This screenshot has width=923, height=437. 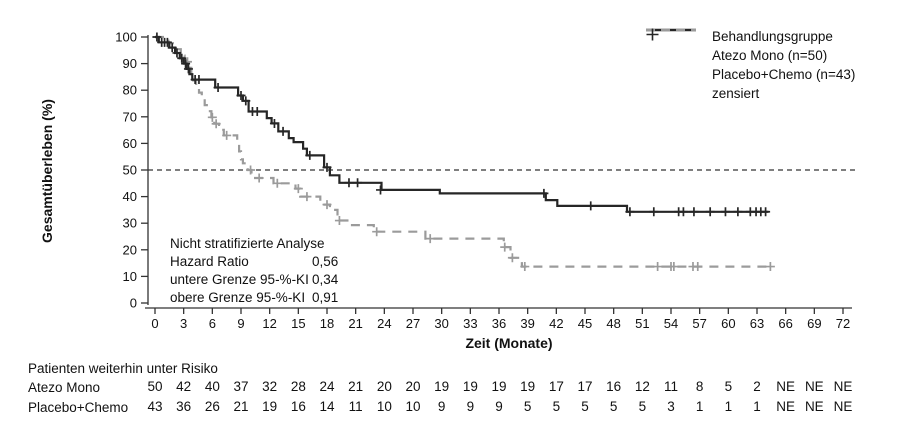 I want to click on risk-count-atezo: 37, so click(x=240, y=386).